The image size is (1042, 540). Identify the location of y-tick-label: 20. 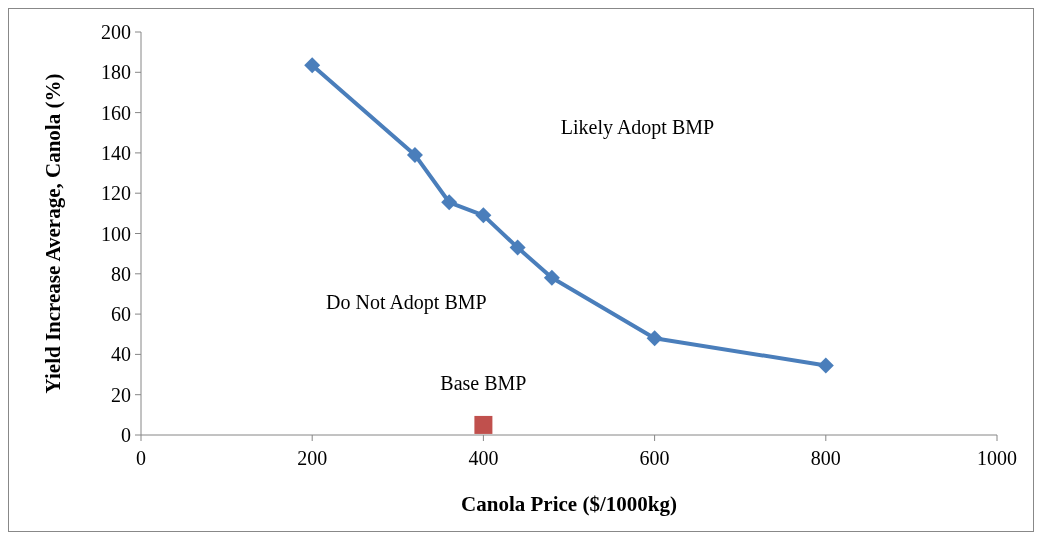
(121, 394).